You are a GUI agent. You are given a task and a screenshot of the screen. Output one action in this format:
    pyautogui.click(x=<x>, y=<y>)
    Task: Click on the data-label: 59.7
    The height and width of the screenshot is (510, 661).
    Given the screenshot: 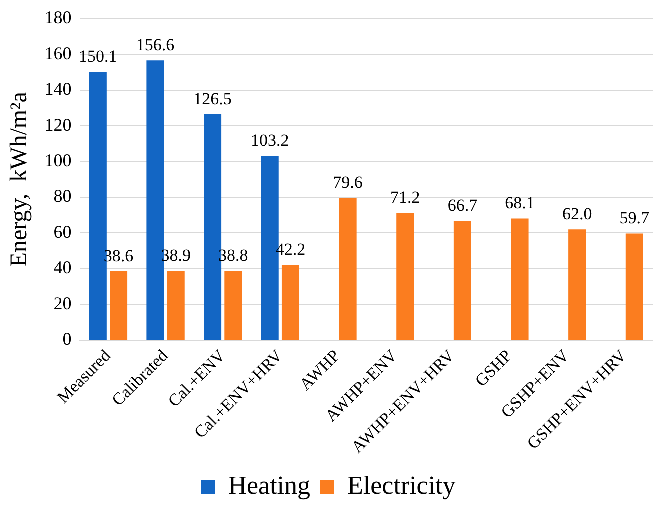 What is the action you would take?
    pyautogui.click(x=635, y=218)
    